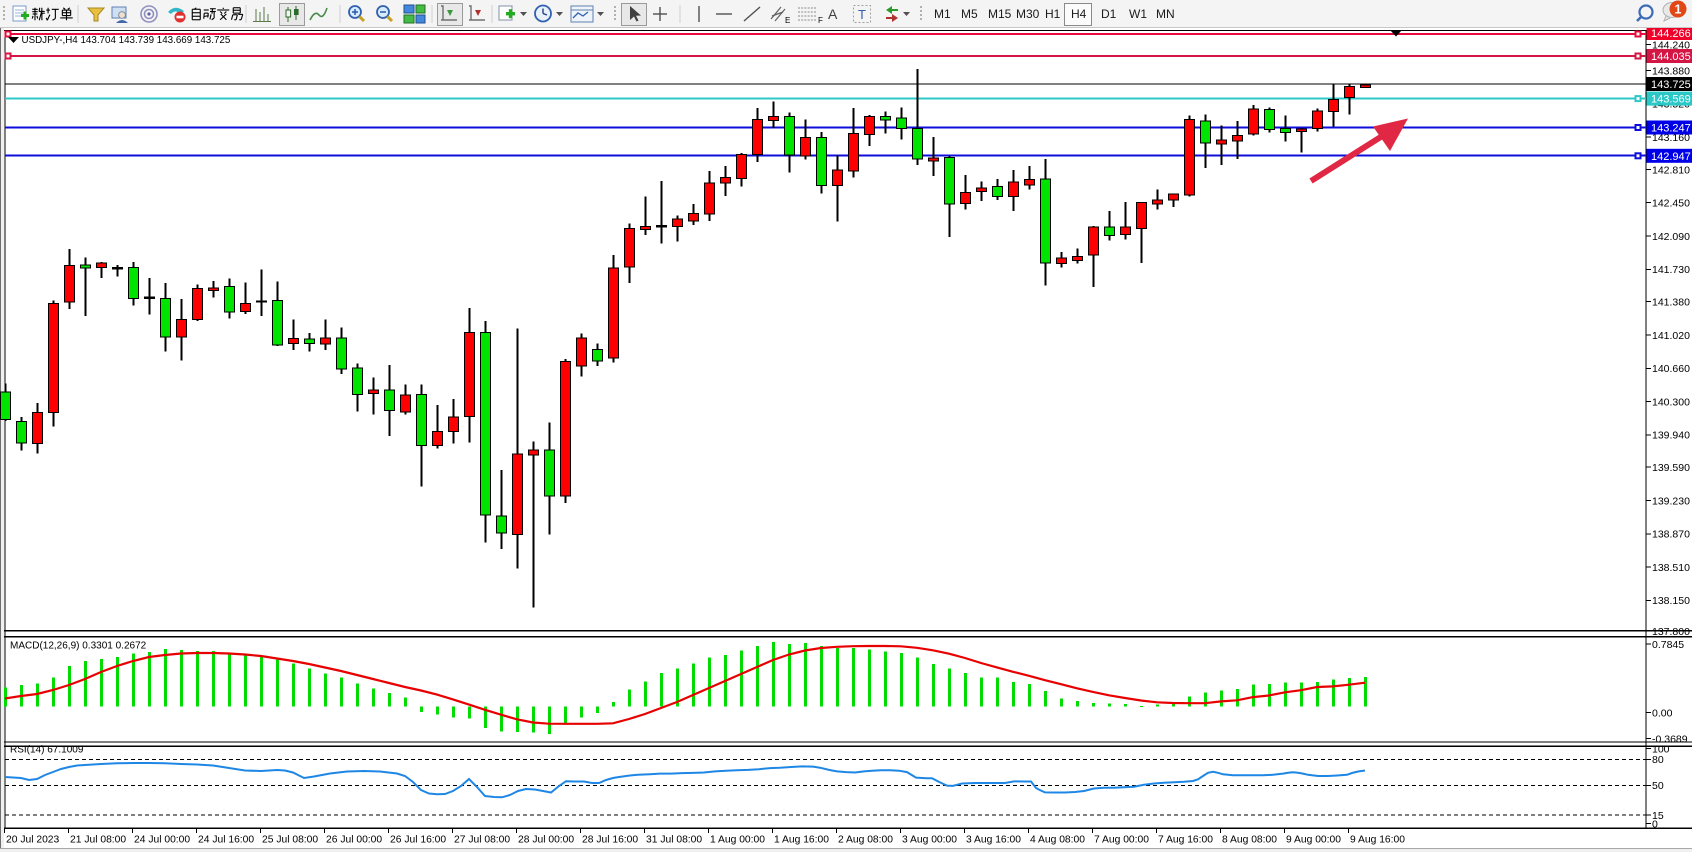  I want to click on svg-text: 140.300, so click(1671, 402).